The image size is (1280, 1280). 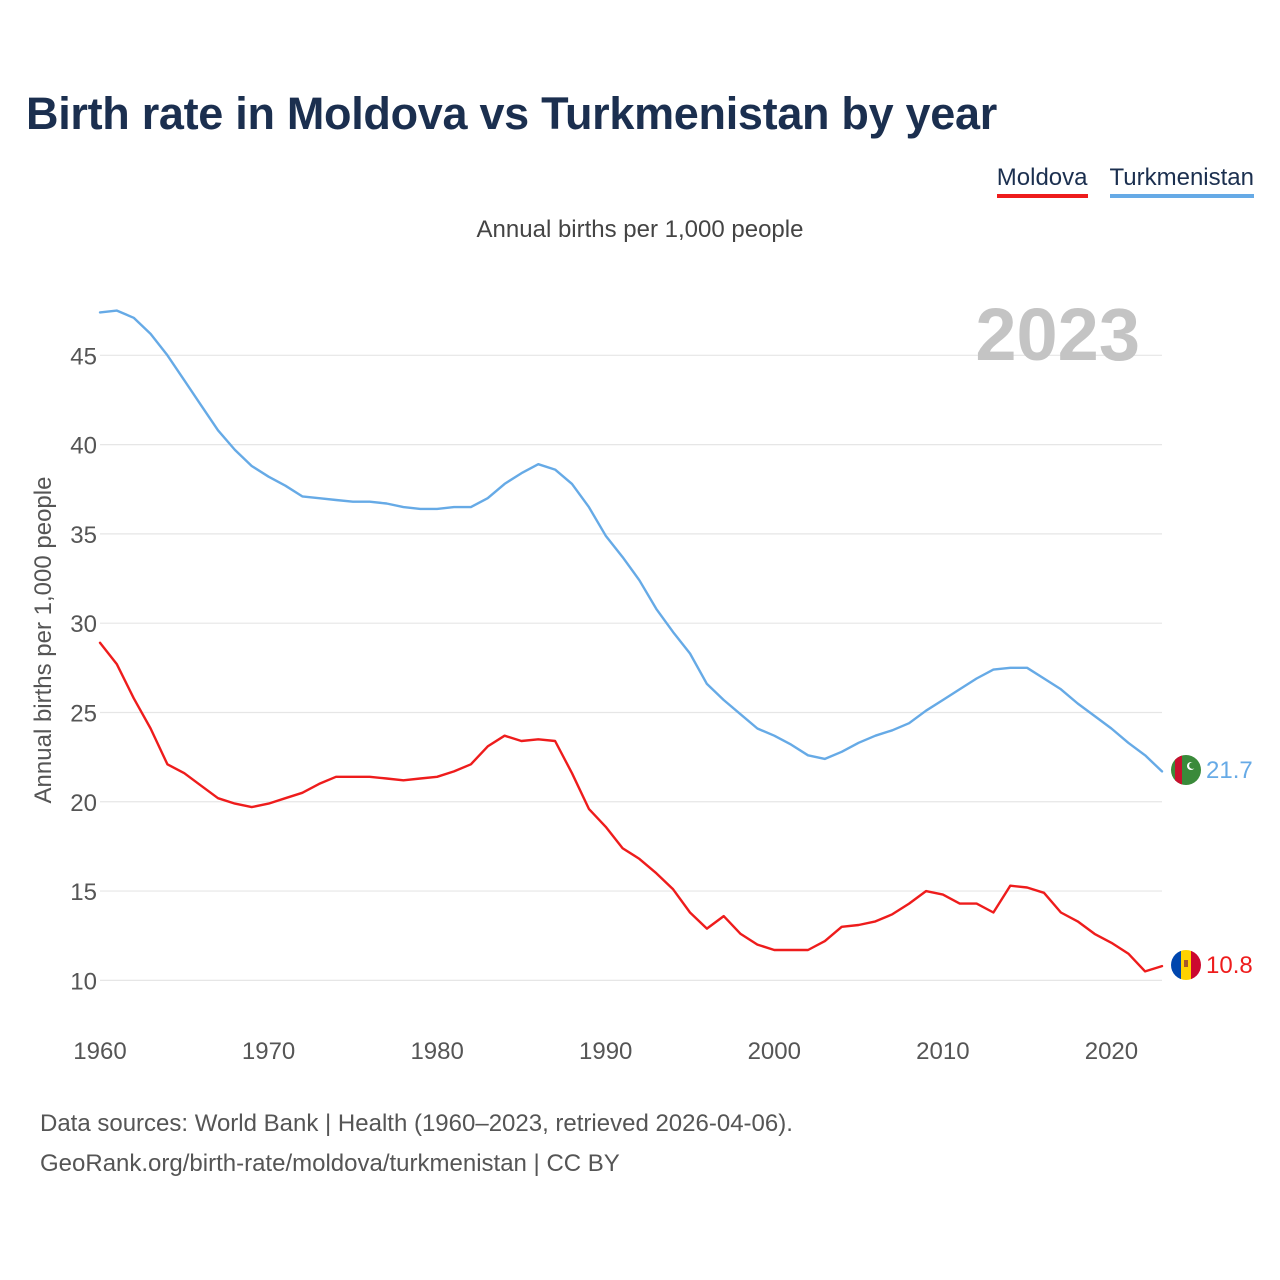 What do you see at coordinates (1229, 965) in the screenshot?
I see `end-value-moldova: 10.8` at bounding box center [1229, 965].